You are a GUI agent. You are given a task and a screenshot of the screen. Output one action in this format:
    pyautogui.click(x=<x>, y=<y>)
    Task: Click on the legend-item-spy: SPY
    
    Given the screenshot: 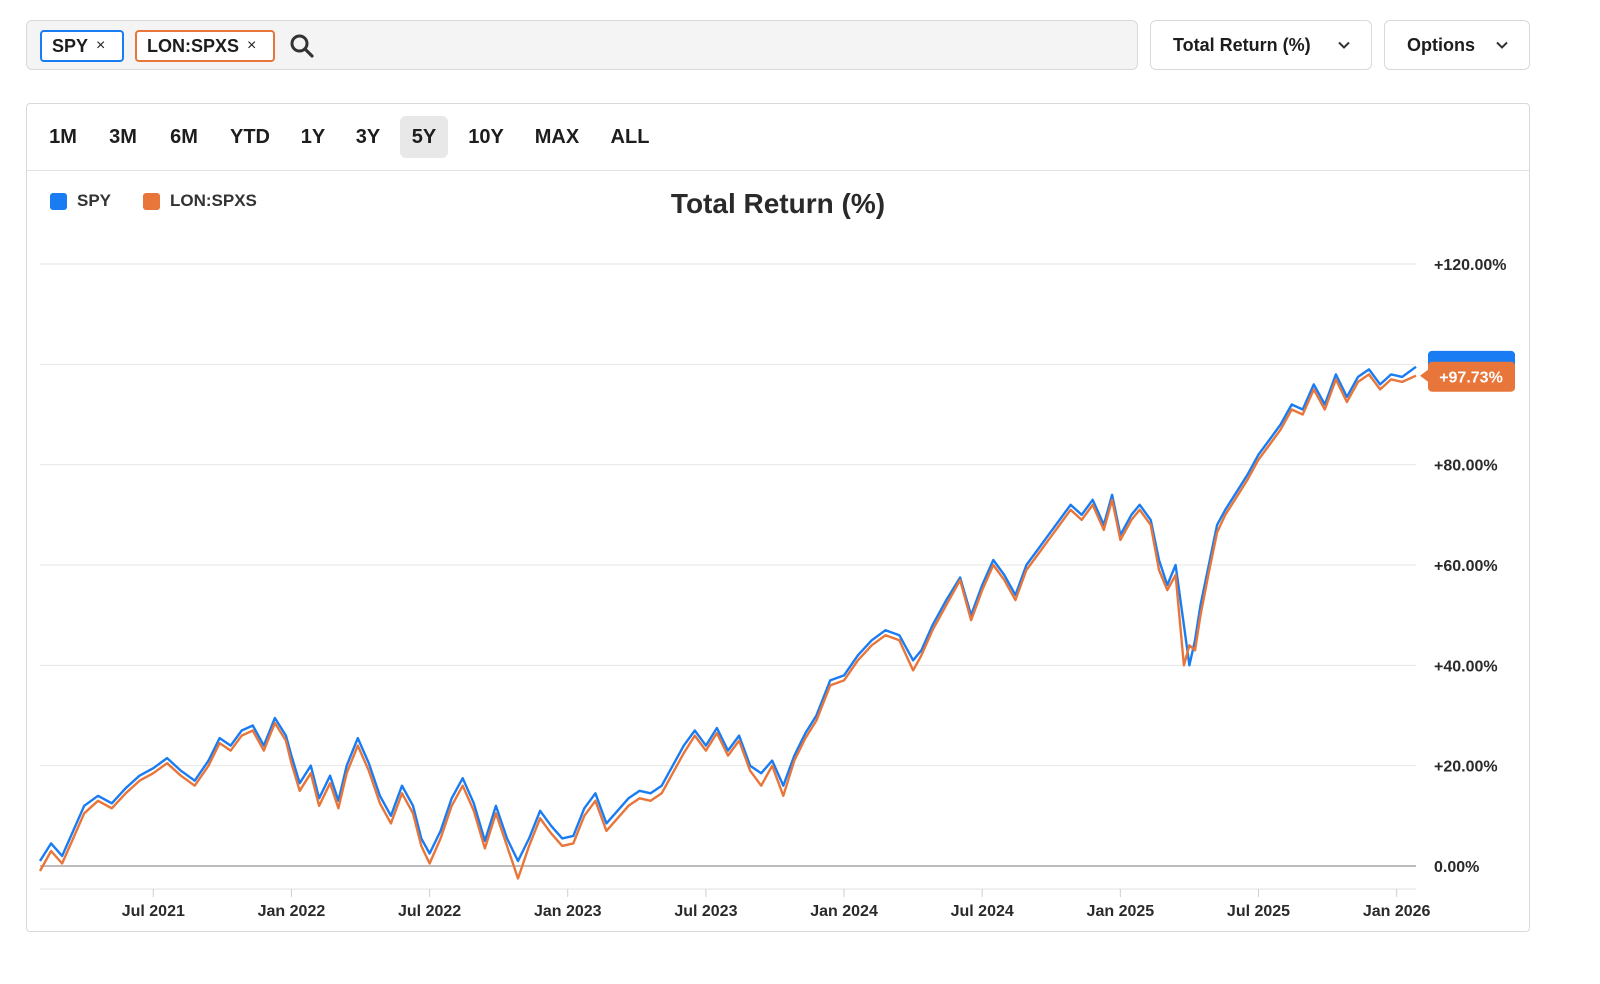 What is the action you would take?
    pyautogui.click(x=80, y=201)
    